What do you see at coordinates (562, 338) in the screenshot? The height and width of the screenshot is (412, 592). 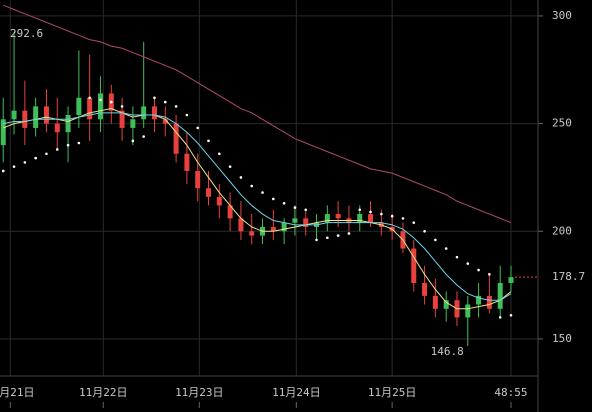 I see `y-tick-label: 150` at bounding box center [562, 338].